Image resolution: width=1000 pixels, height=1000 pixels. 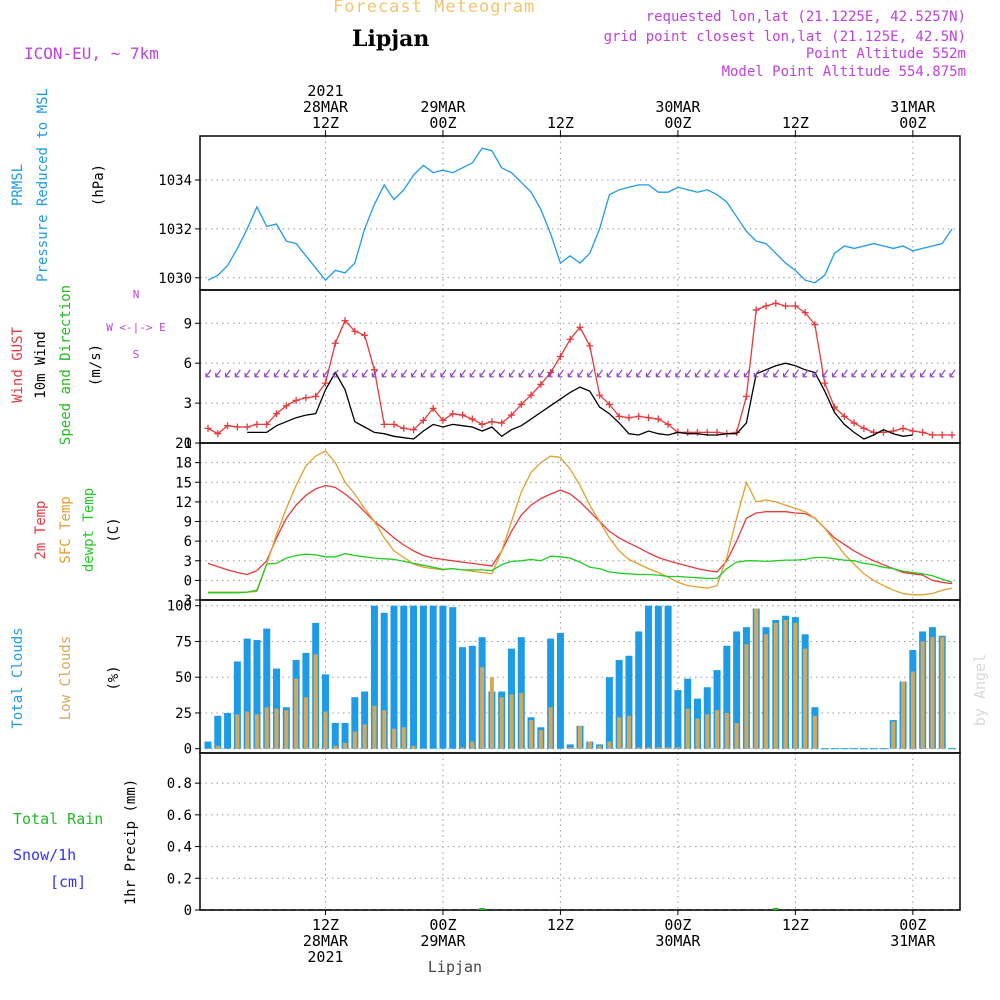 I want to click on clouds-axis-label: (%), so click(x=114, y=677).